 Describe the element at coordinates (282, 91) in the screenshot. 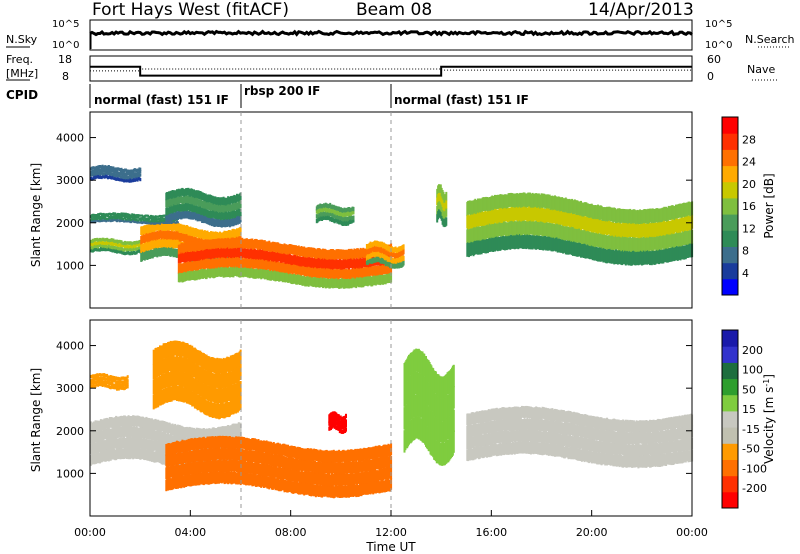

I see `cpid-segment-2: rbsp 200 IF` at that location.